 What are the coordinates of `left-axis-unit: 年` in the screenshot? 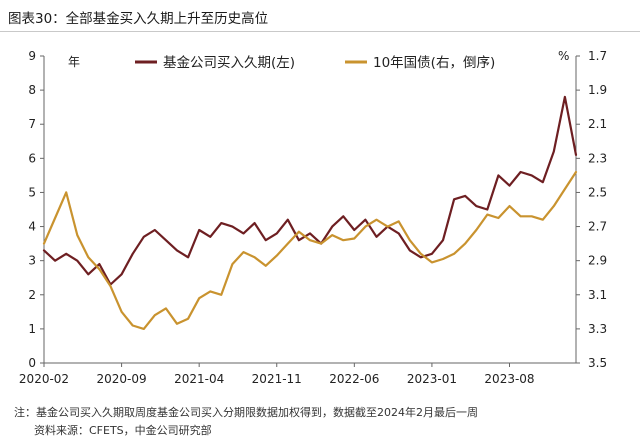 It's located at (74, 62).